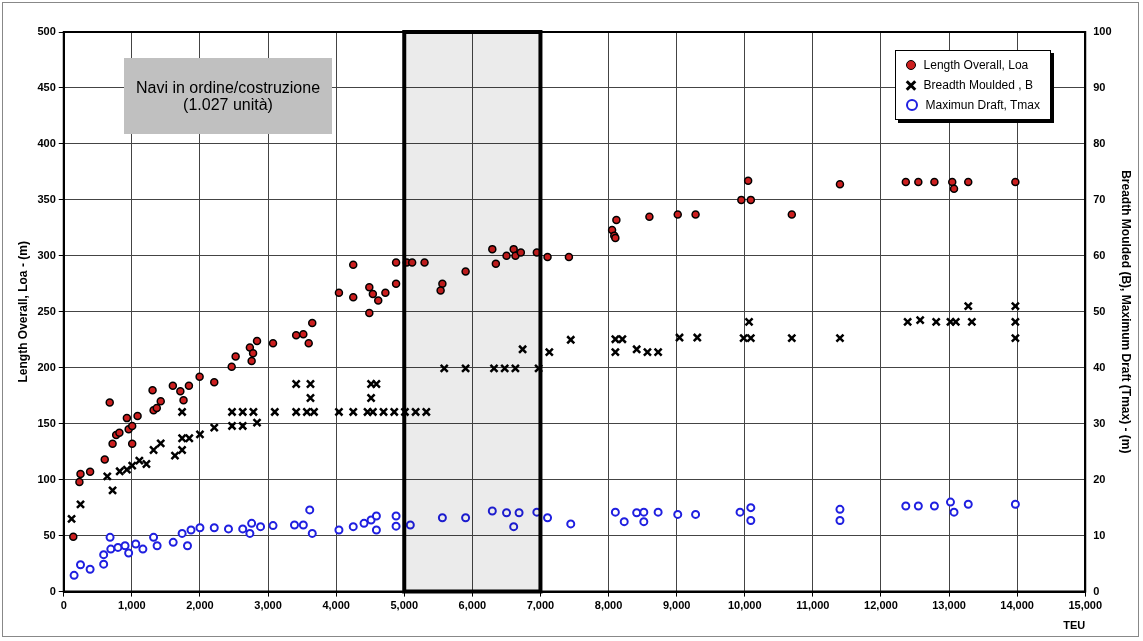  I want to click on y2-tick-label: 10, so click(1099, 534).